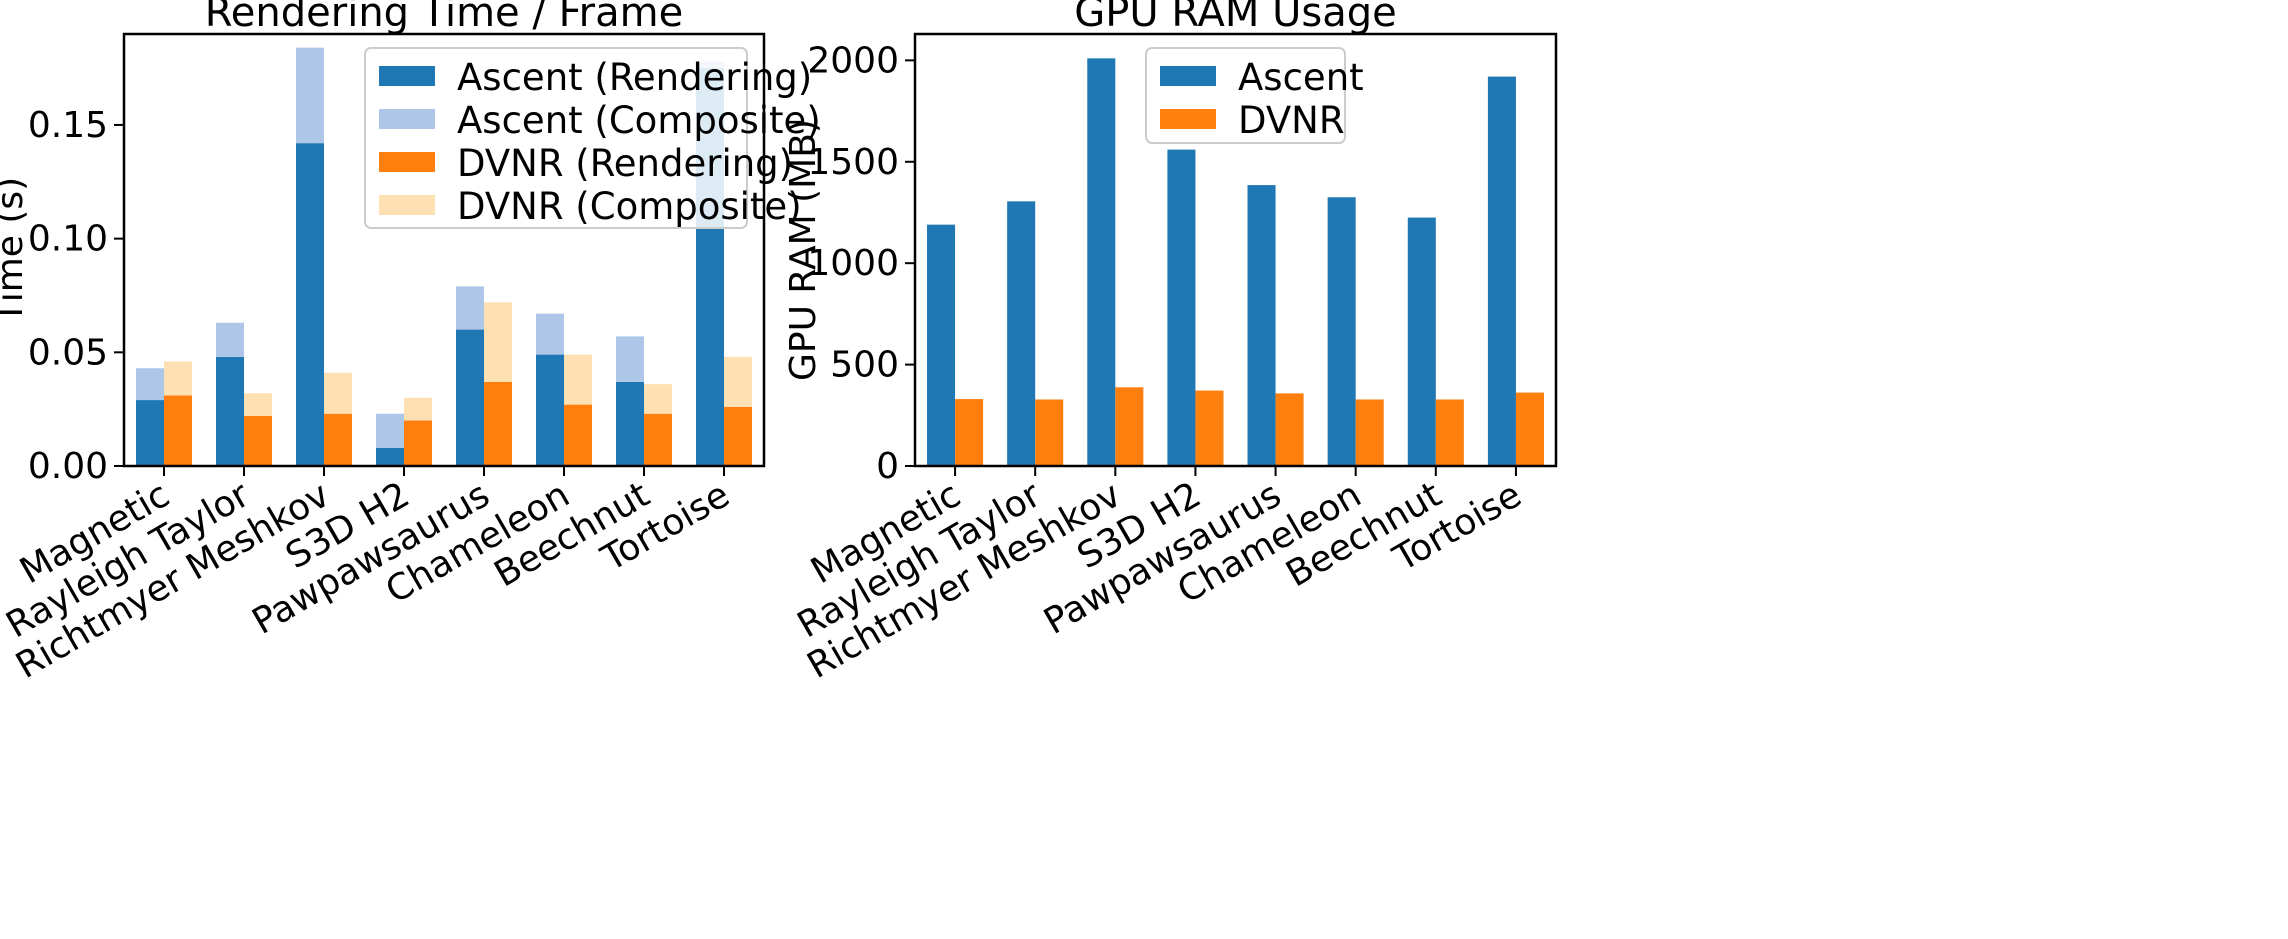 This screenshot has height=939, width=2288. What do you see at coordinates (178, 378) in the screenshot?
I see `bar-dvnr-composite-magnetic` at bounding box center [178, 378].